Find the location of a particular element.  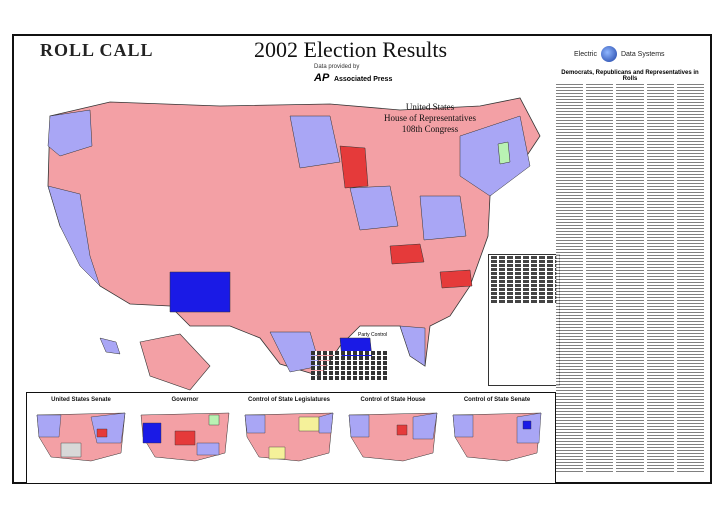

region-wisconsin is located at coordinates (354, 167).